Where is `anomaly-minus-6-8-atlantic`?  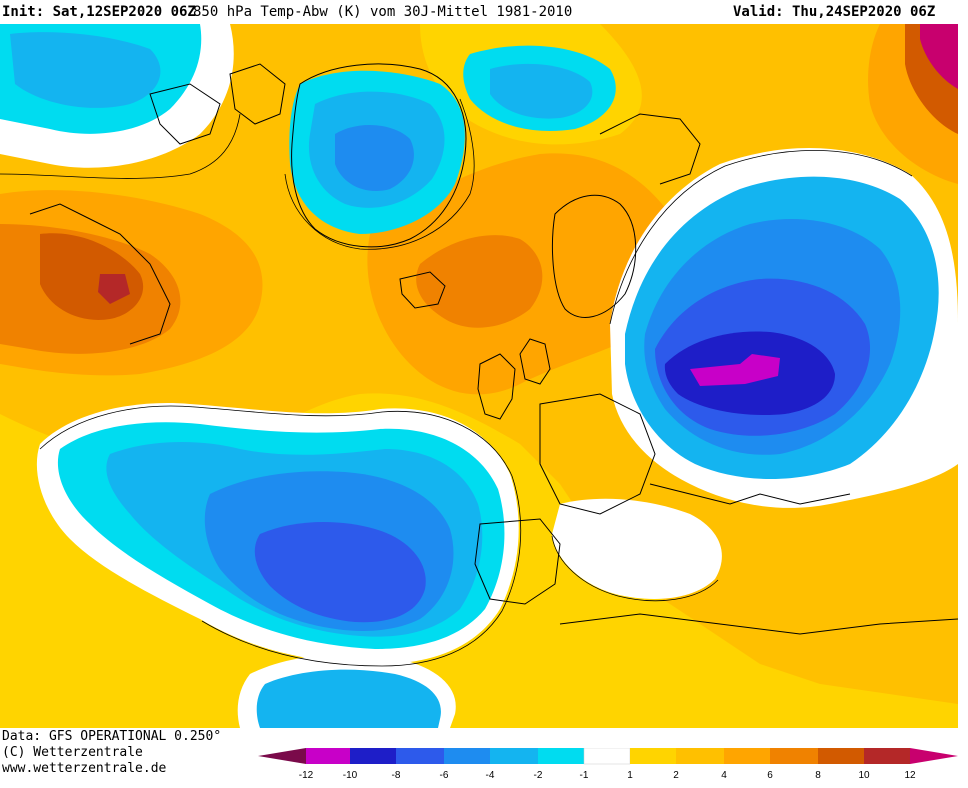
anomaly-minus-6-8-atlantic is located at coordinates (340, 572).